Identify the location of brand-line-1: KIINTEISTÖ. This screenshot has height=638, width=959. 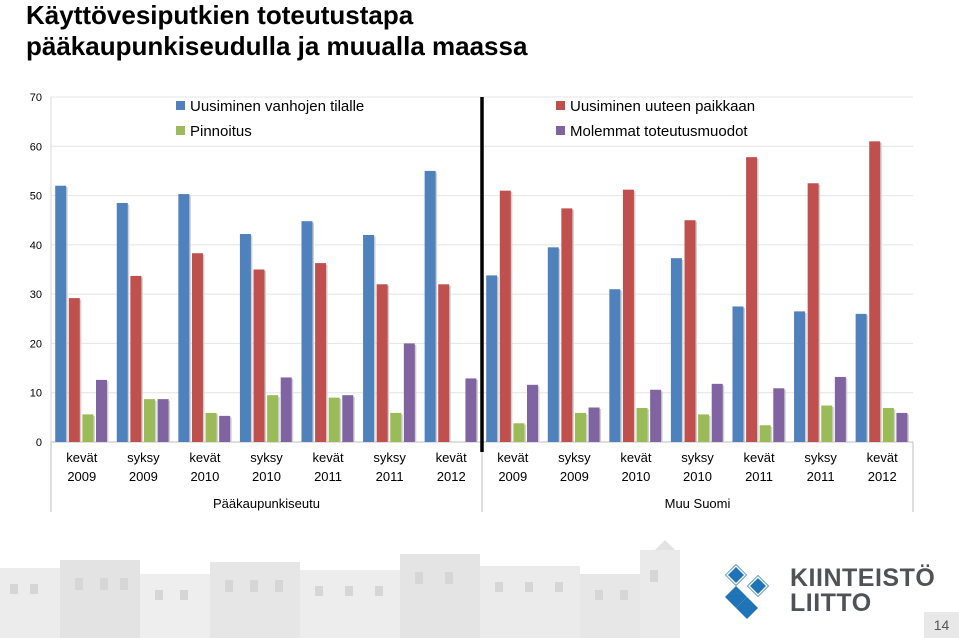
(863, 578).